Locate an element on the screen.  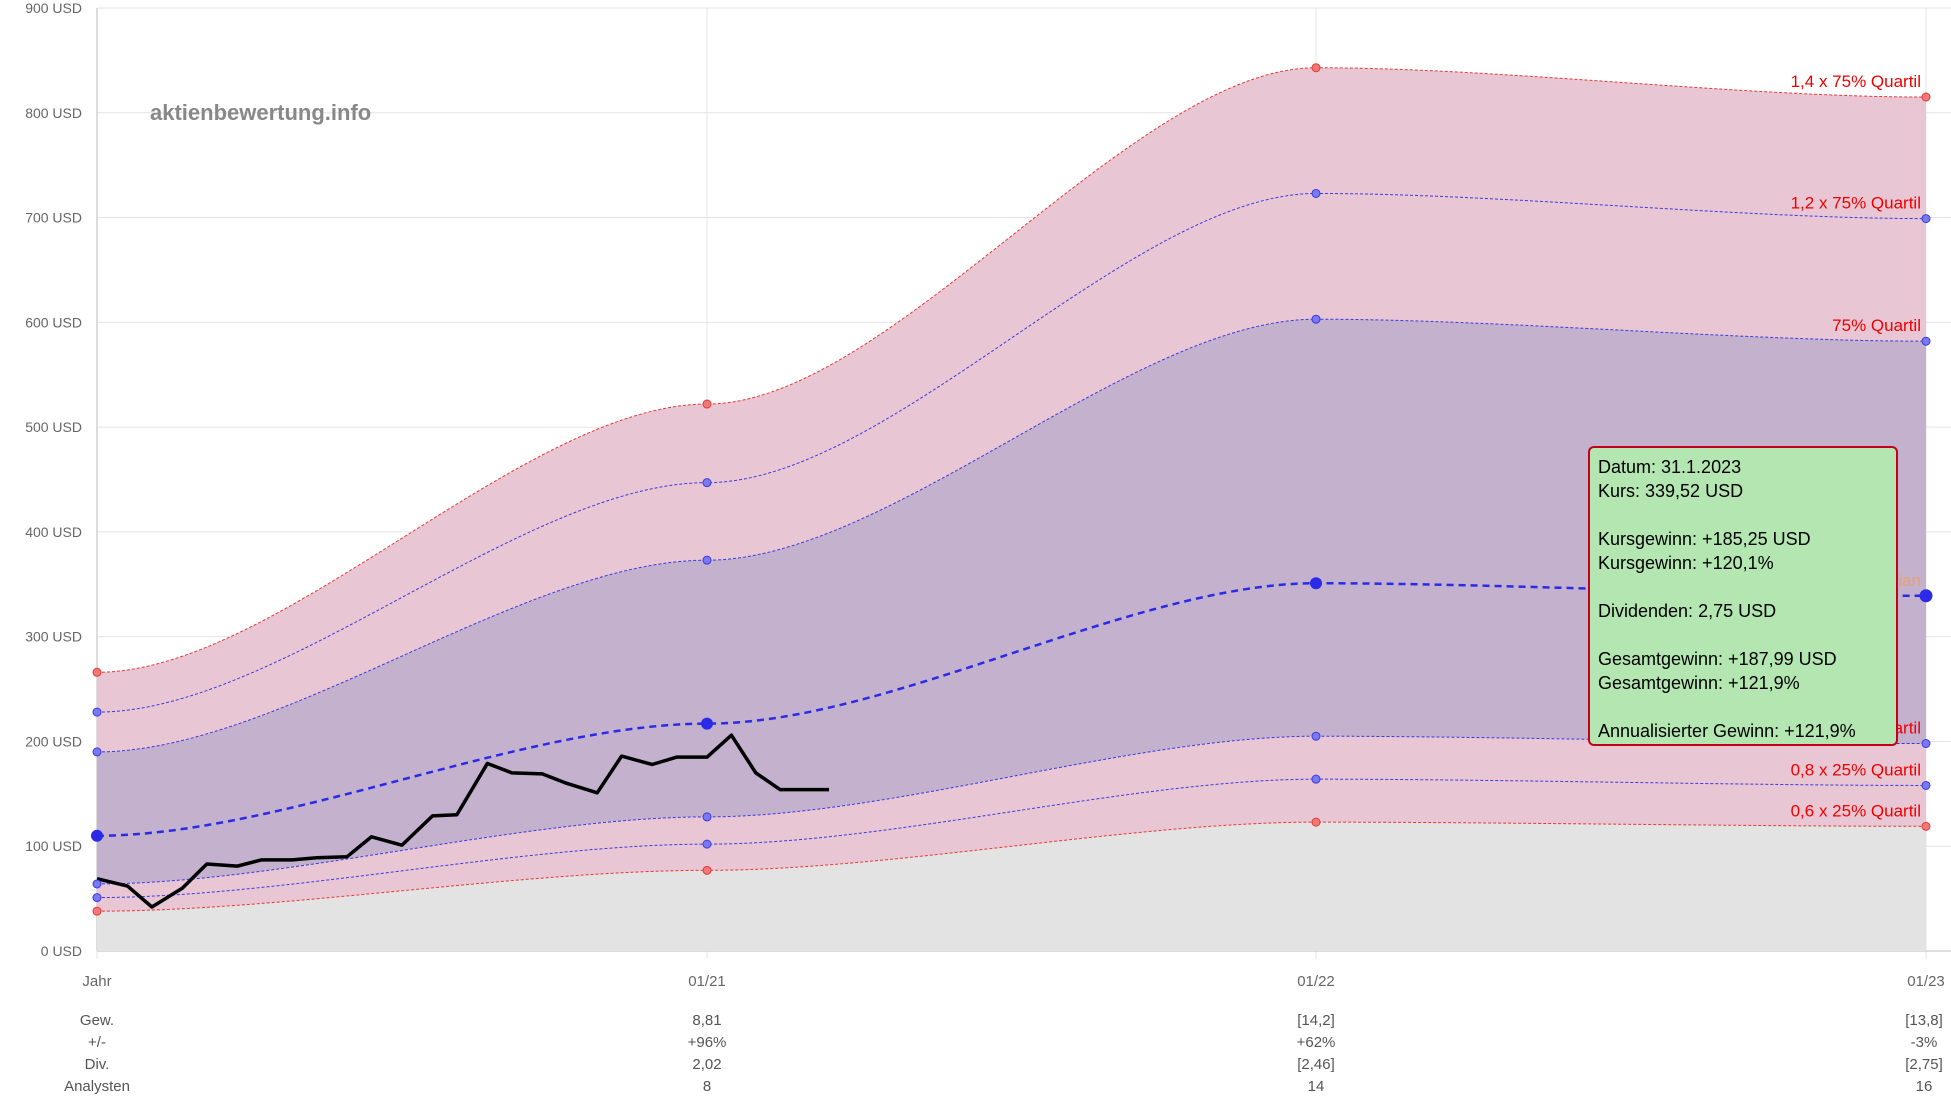
row-value: 8,81 is located at coordinates (706, 1020).